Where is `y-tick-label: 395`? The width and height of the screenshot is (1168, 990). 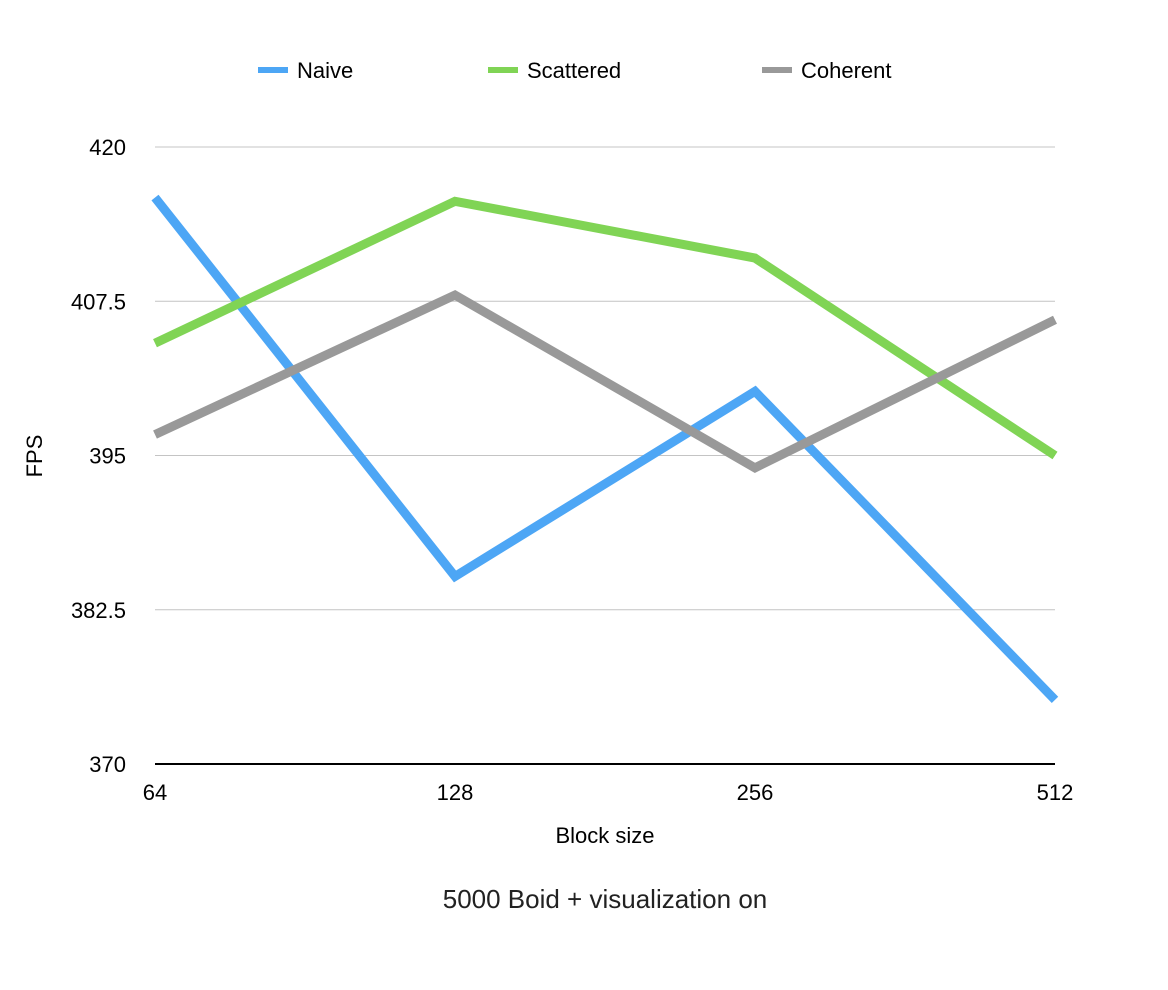 y-tick-label: 395 is located at coordinates (107, 456).